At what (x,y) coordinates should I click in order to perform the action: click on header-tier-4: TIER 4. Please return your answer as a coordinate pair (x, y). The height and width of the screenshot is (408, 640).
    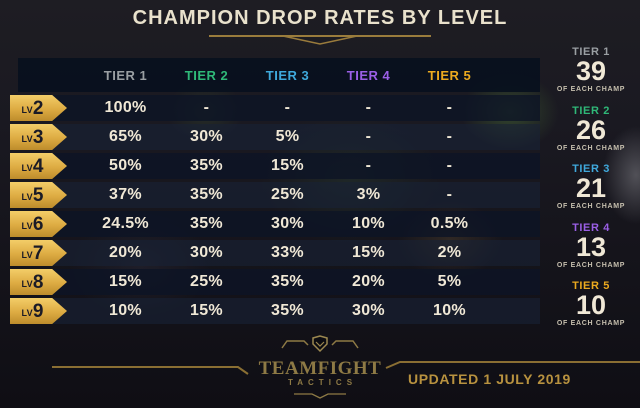
    Looking at the image, I should click on (368, 75).